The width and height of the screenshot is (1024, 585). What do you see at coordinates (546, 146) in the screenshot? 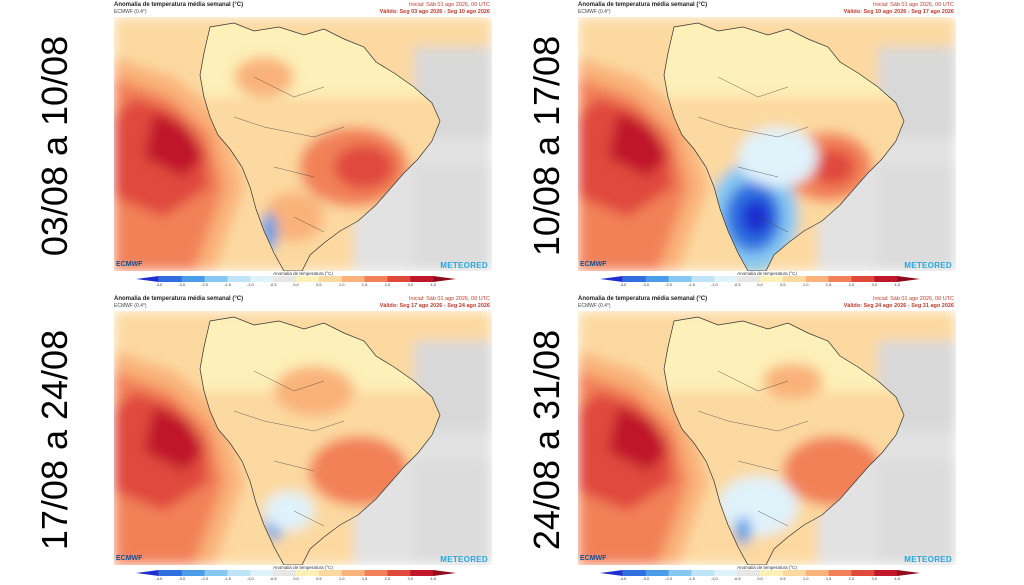
I see `period-label-2: 10/08 a 17/08` at bounding box center [546, 146].